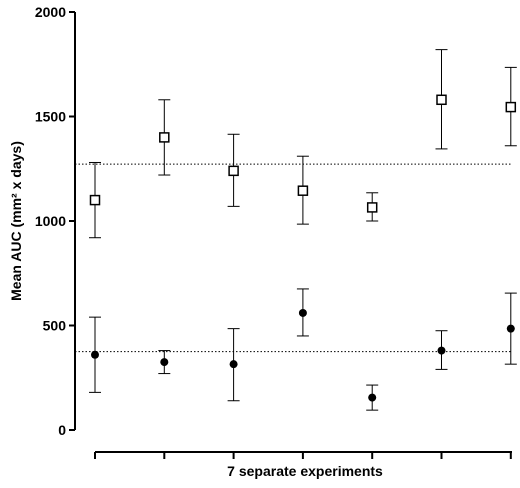 This screenshot has width=520, height=488. What do you see at coordinates (50, 221) in the screenshot?
I see `y-tick-label: 1000` at bounding box center [50, 221].